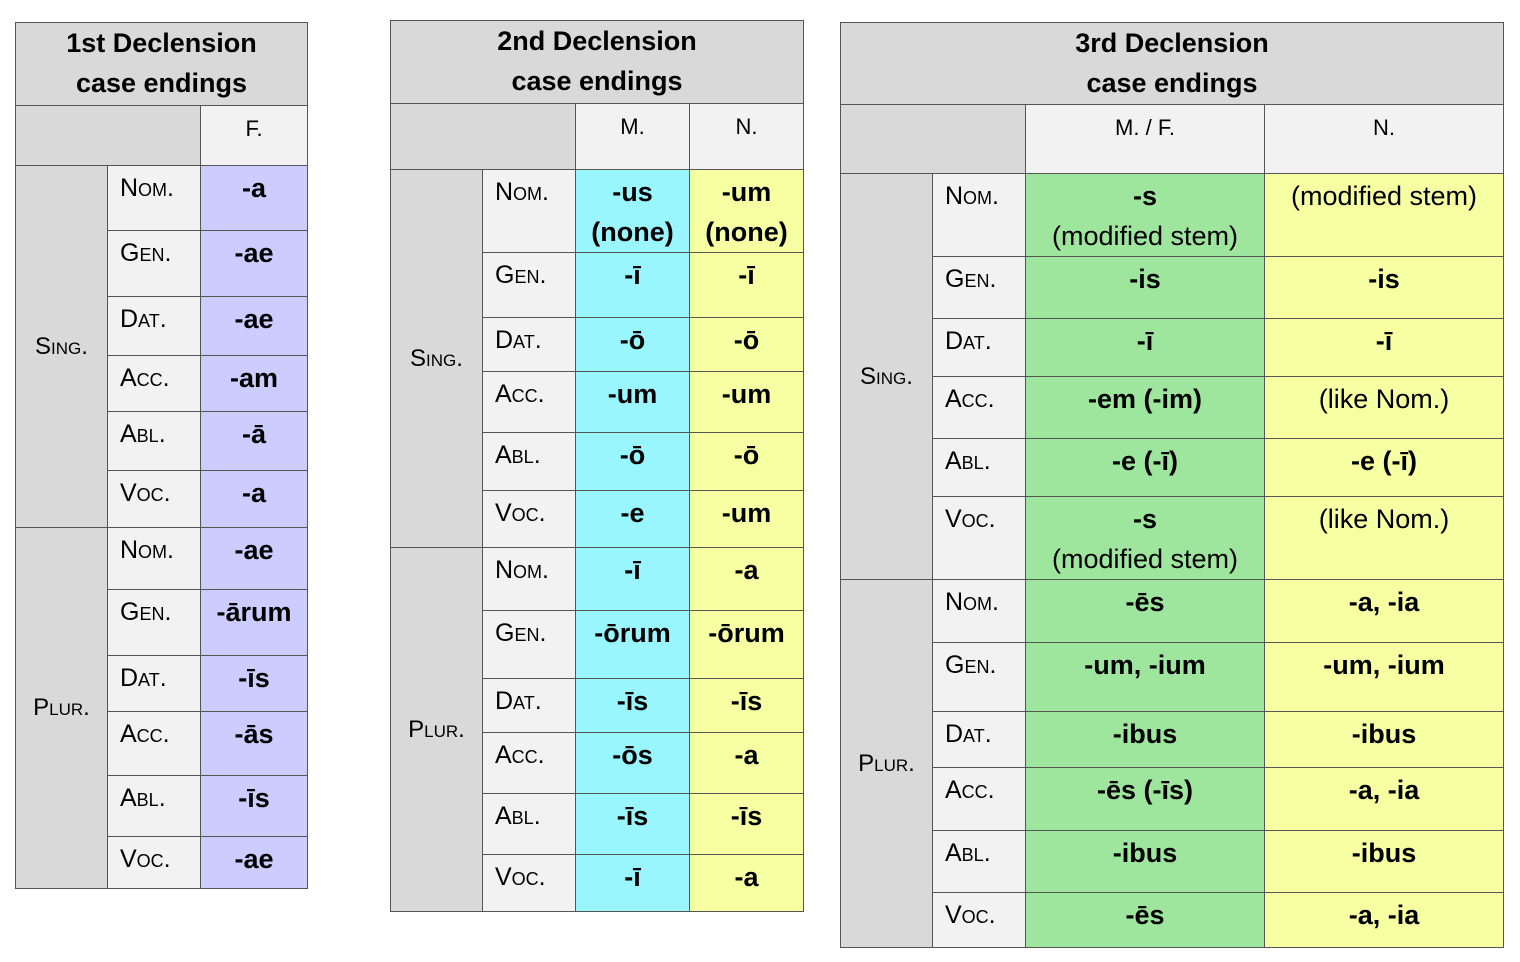 This screenshot has width=1520, height=962. Describe the element at coordinates (161, 83) in the screenshot. I see `title-line: case endings` at that location.